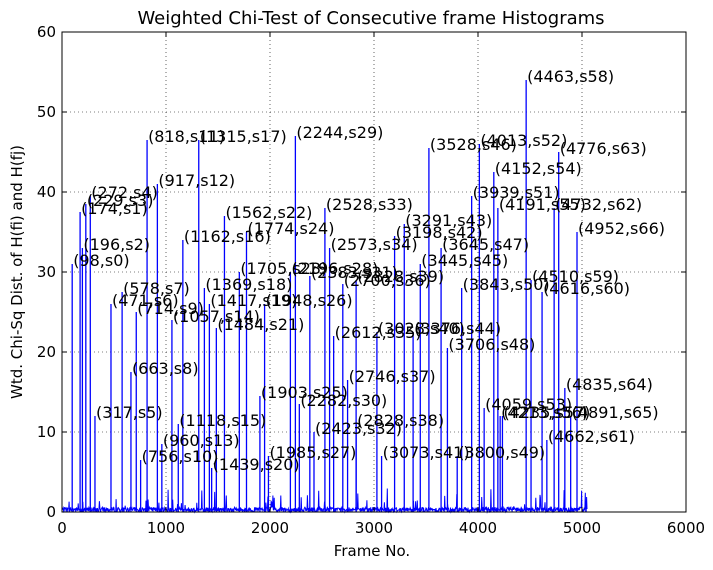 This screenshot has height=570, width=713. I want to click on peak-label-31: (2383,s31), so click(354, 272).